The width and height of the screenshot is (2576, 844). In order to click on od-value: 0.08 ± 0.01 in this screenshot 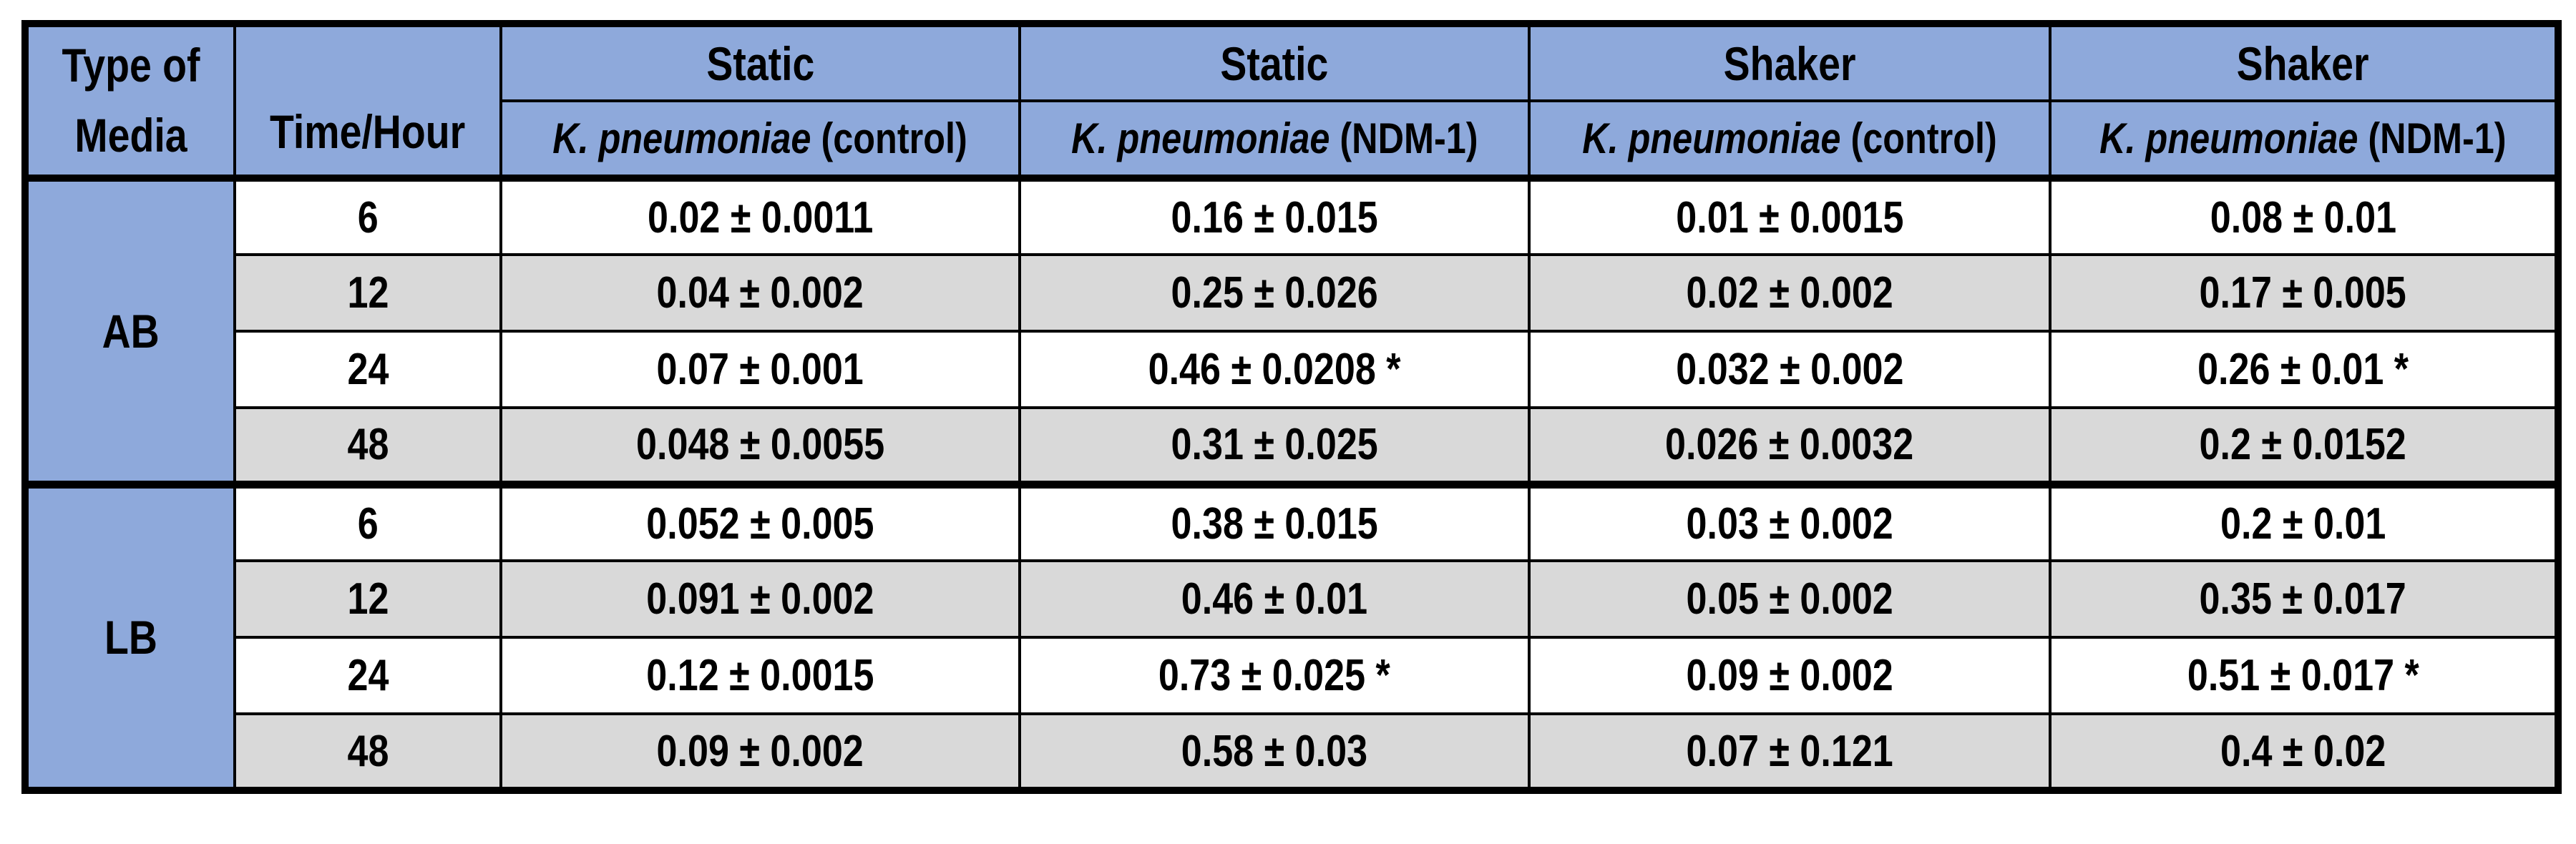, I will do `click(2303, 217)`.